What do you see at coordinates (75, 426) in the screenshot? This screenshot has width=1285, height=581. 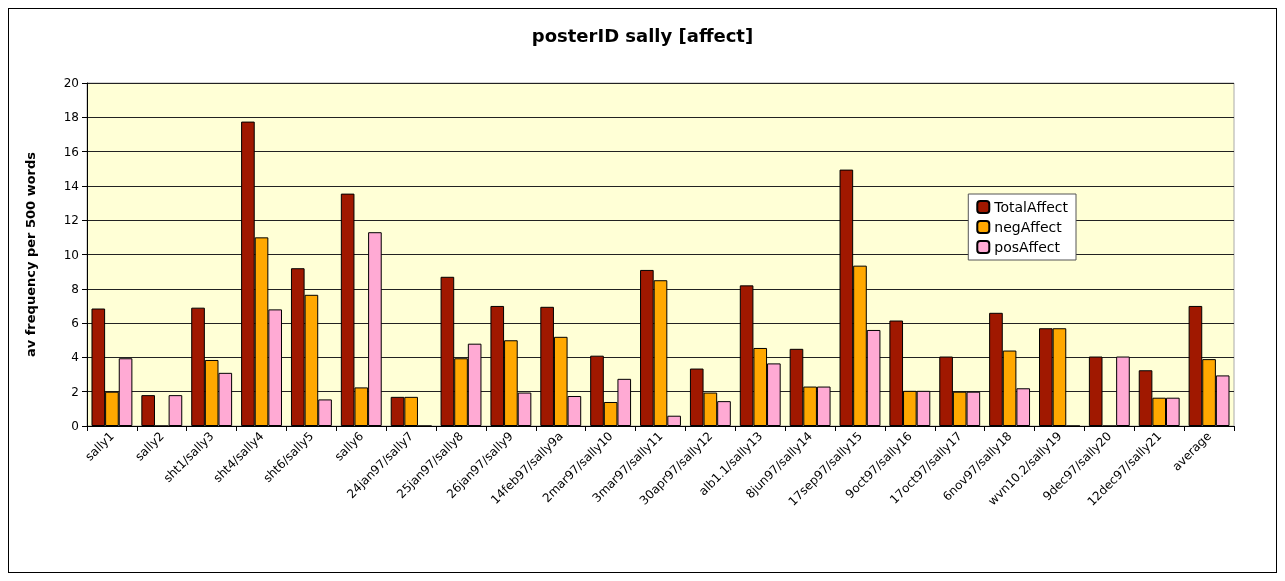 I see `y-tick-label: 0` at bounding box center [75, 426].